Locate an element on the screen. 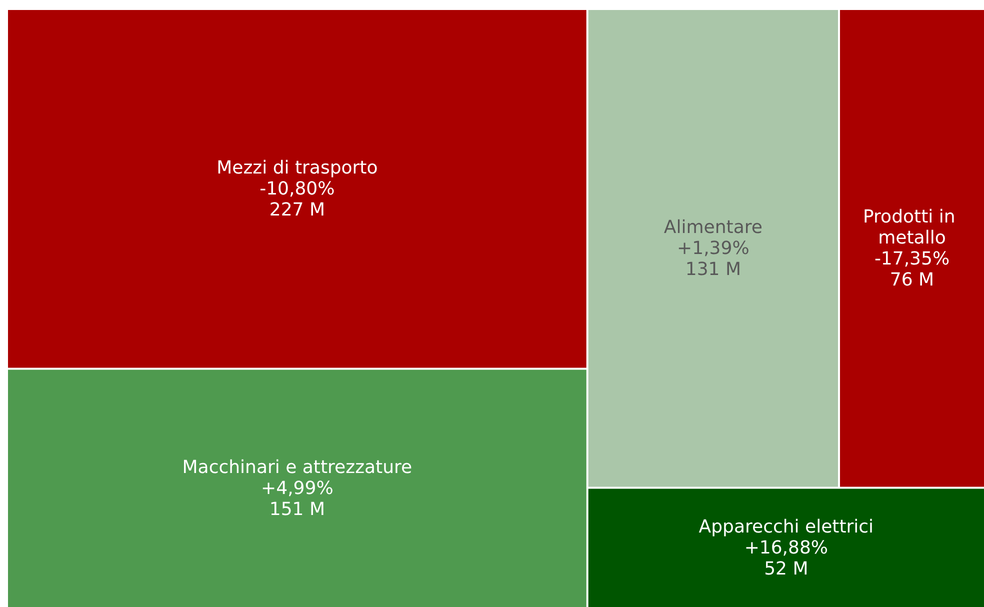 This screenshot has height=607, width=984. data-label: 76 M is located at coordinates (912, 279).